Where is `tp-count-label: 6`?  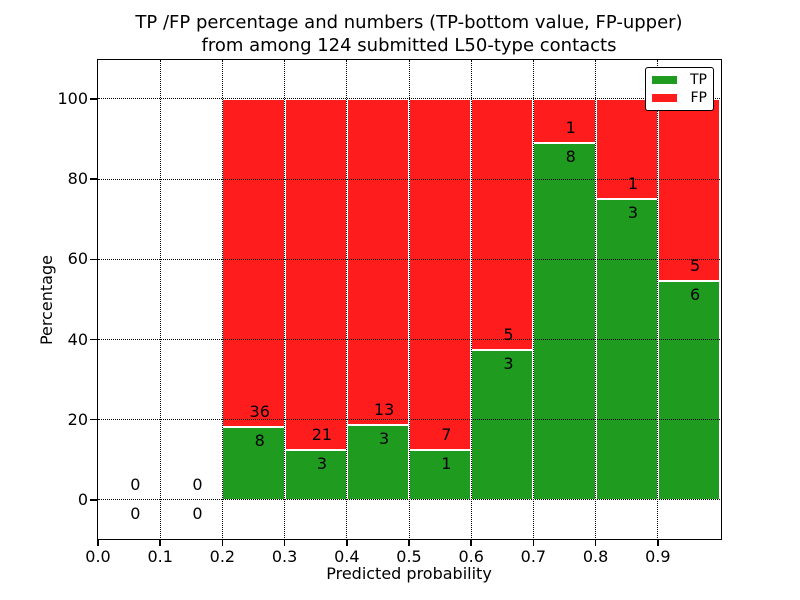
tp-count-label: 6 is located at coordinates (695, 295).